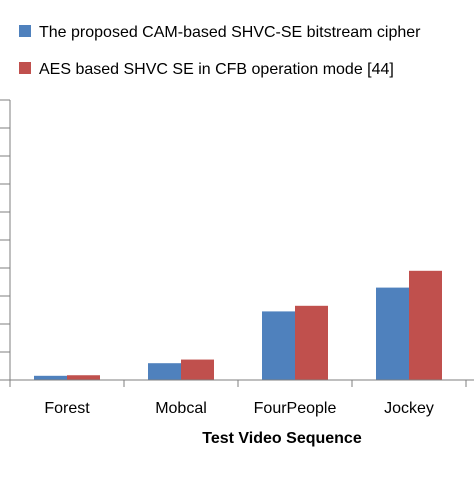 Image resolution: width=474 pixels, height=479 pixels. Describe the element at coordinates (282, 438) in the screenshot. I see `x-axis-title: Test Video Sequence` at that location.